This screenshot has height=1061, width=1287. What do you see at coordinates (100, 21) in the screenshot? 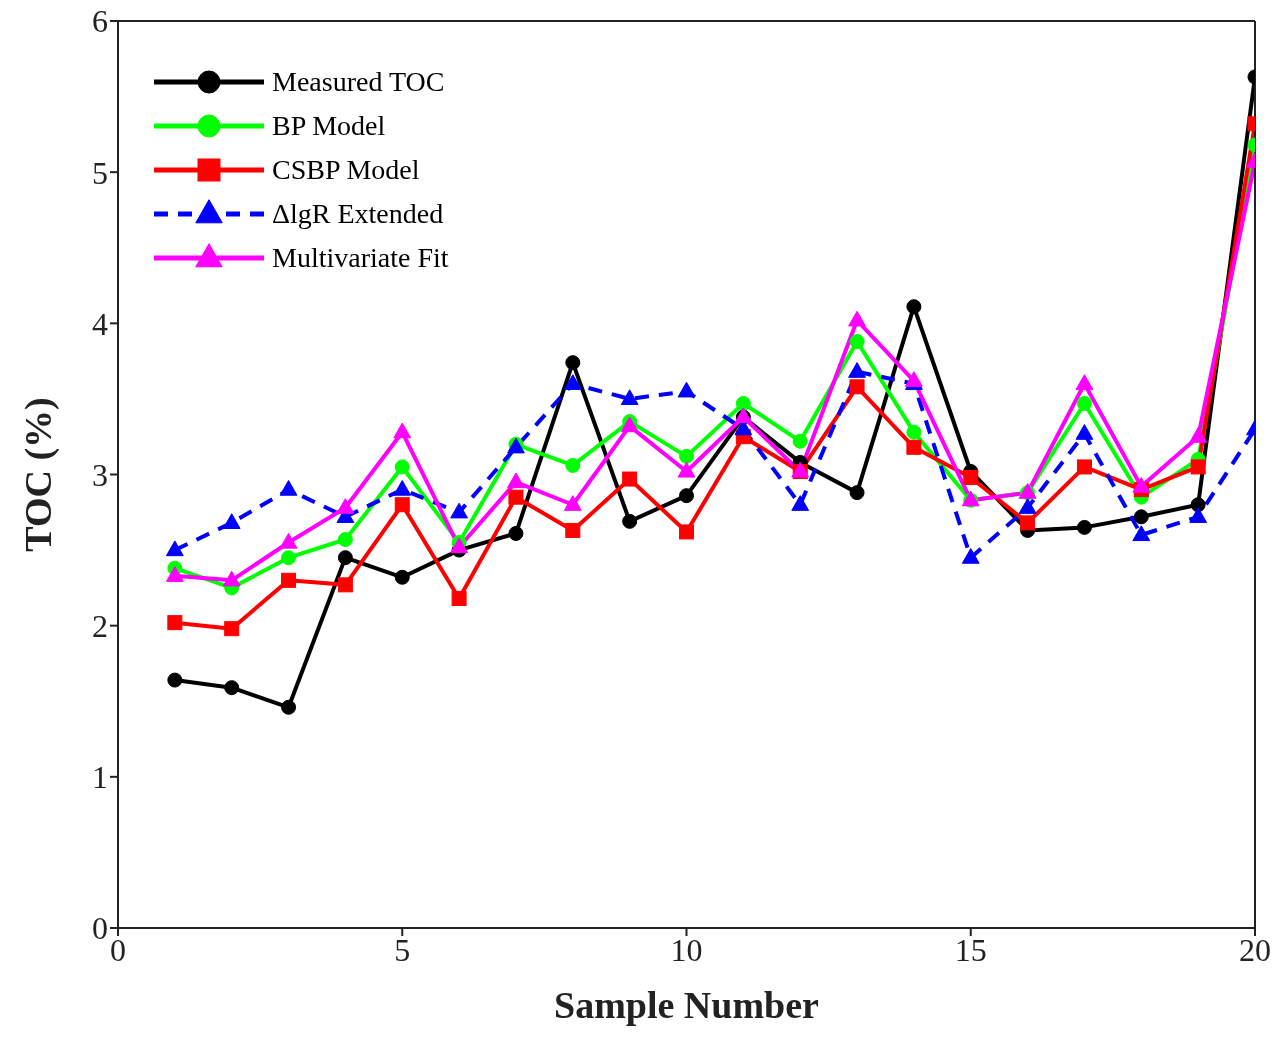
I see `y-tick-label: 6` at bounding box center [100, 21].